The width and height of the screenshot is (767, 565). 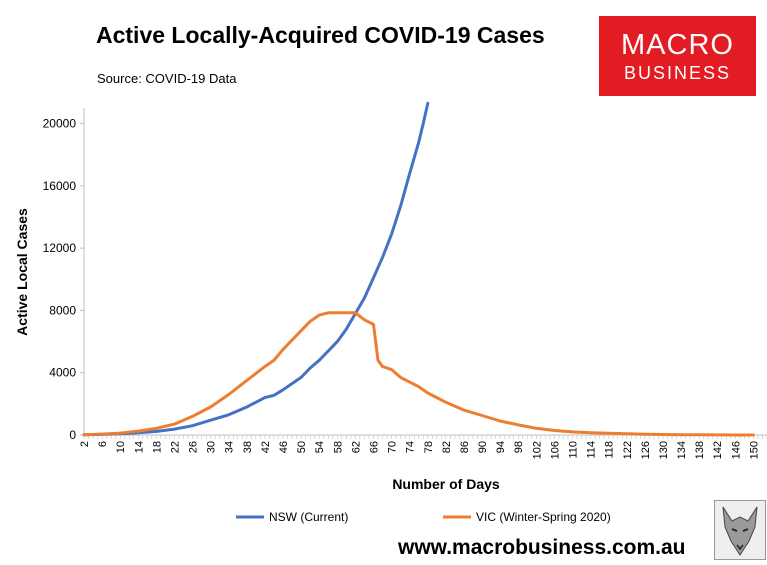 I want to click on legend-label-vic: VIC (Winter-Spring 2020), so click(x=543, y=517).